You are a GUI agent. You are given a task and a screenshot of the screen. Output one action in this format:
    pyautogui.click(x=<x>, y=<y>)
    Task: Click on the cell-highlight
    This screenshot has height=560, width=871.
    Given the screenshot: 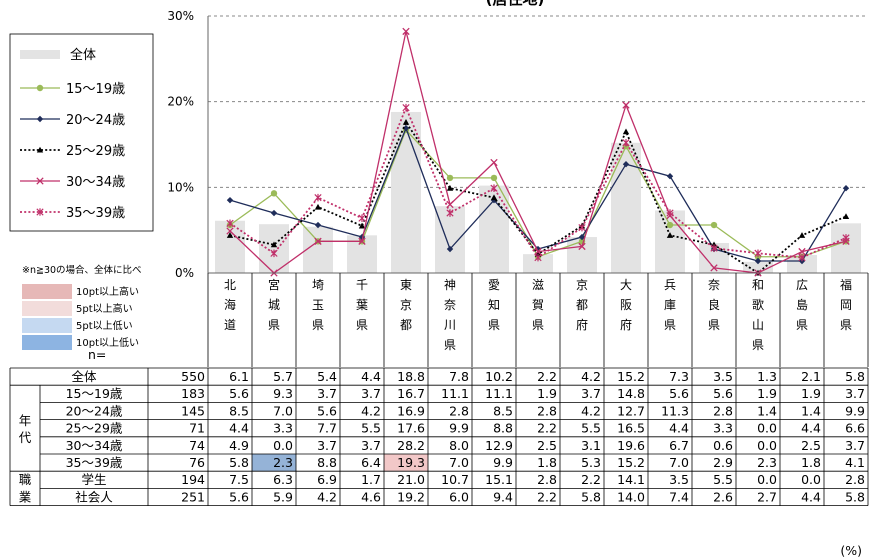 What is the action you would take?
    pyautogui.click(x=406, y=463)
    